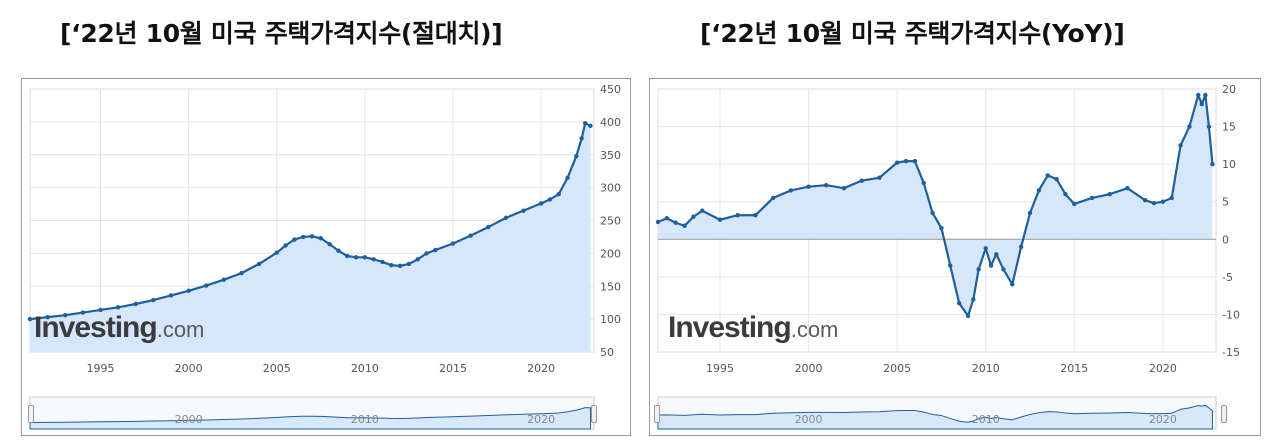 This screenshot has height=440, width=1280. What do you see at coordinates (814, 329) in the screenshot?
I see `logo-suffix-text: .com` at bounding box center [814, 329].